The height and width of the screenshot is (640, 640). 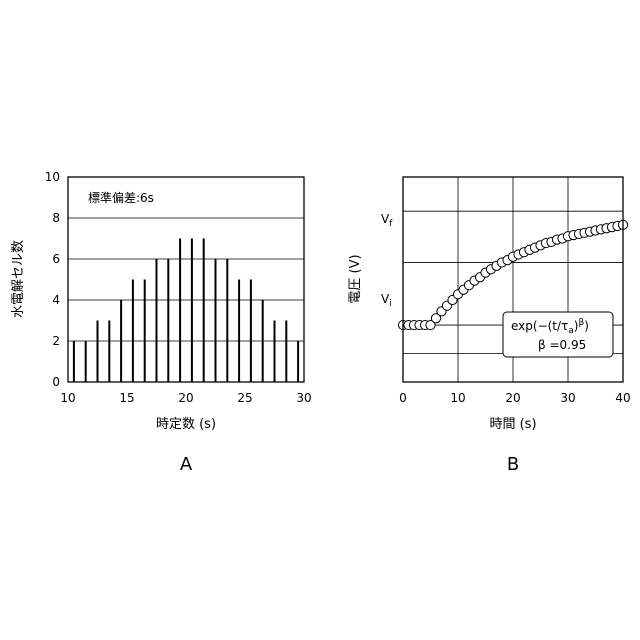 What do you see at coordinates (52, 279) in the screenshot?
I see `panel-a-y-ticks: 0 2 4 6 8 10` at bounding box center [52, 279].